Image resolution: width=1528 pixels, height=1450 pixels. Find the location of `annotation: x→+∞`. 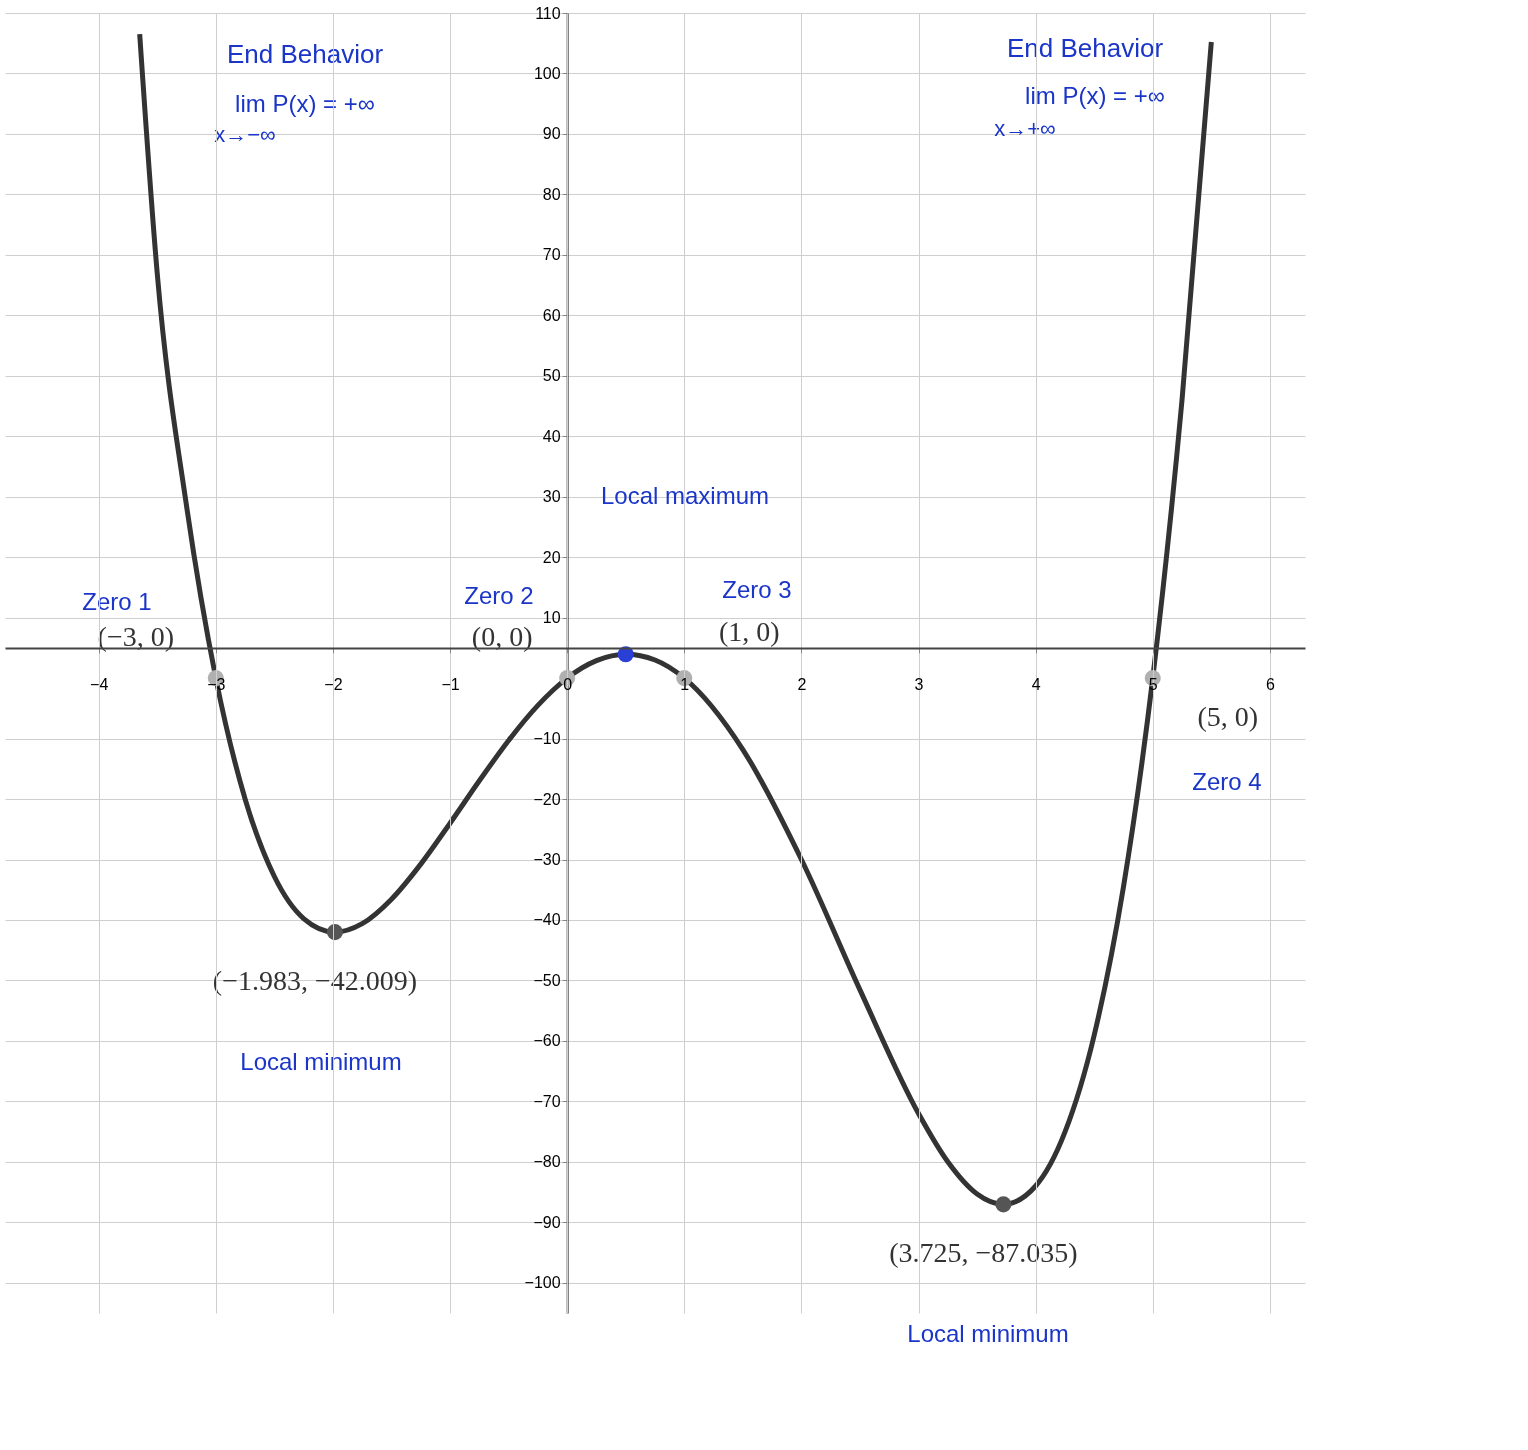

annotation: x→+∞ is located at coordinates (1025, 128).